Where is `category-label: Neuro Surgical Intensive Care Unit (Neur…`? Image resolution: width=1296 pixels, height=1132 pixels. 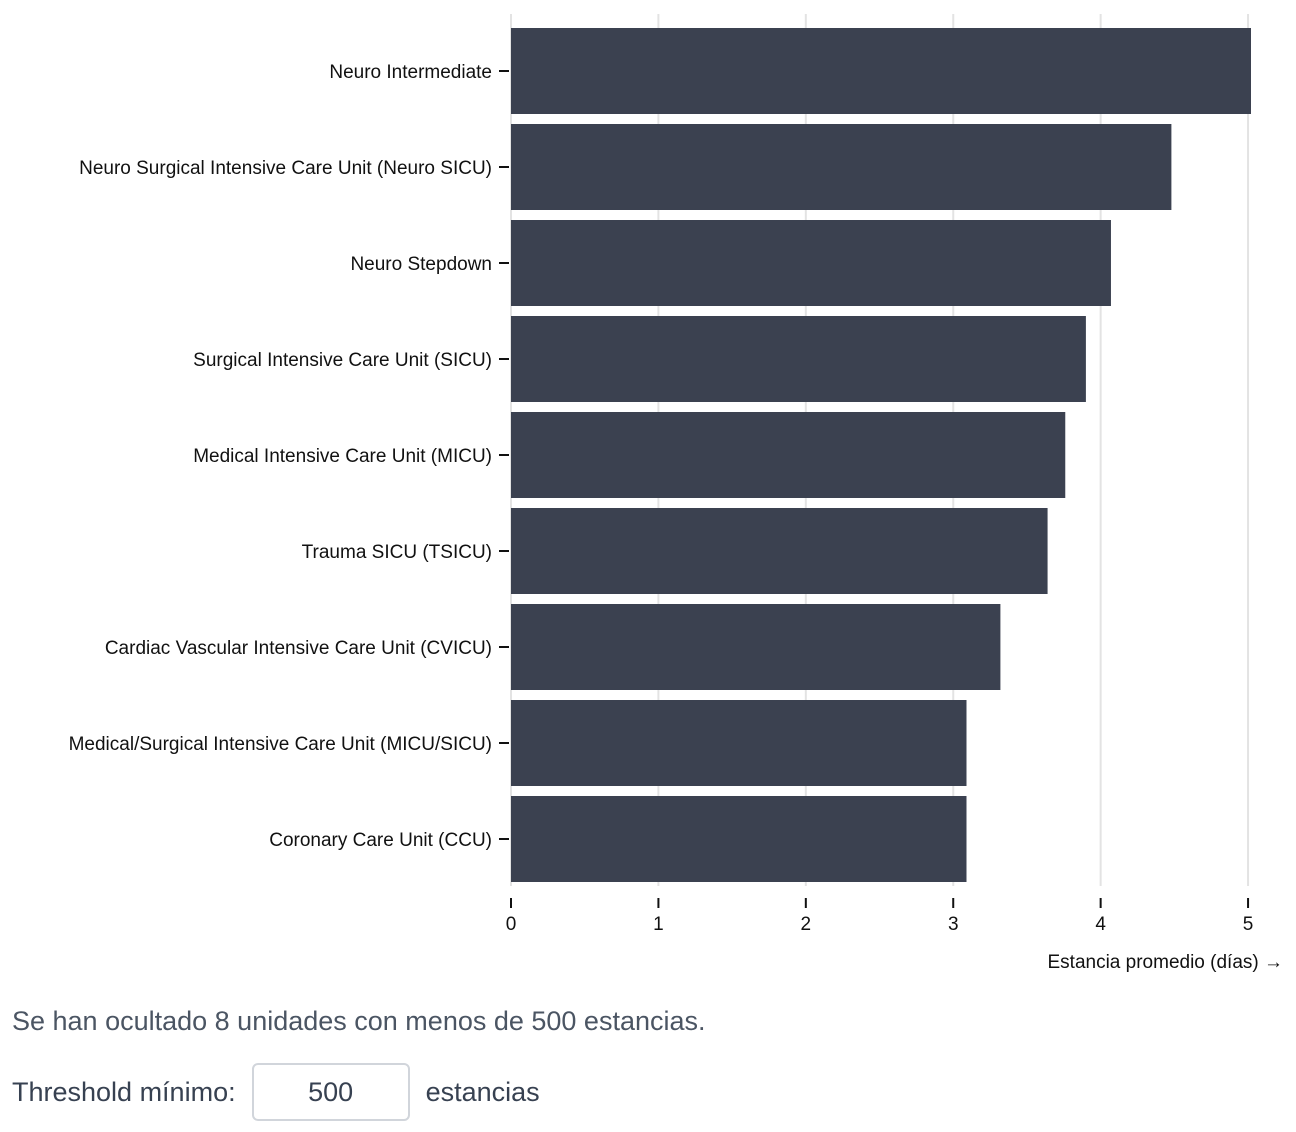
category-label: Neuro Surgical Intensive Care Unit (Neur… is located at coordinates (285, 168).